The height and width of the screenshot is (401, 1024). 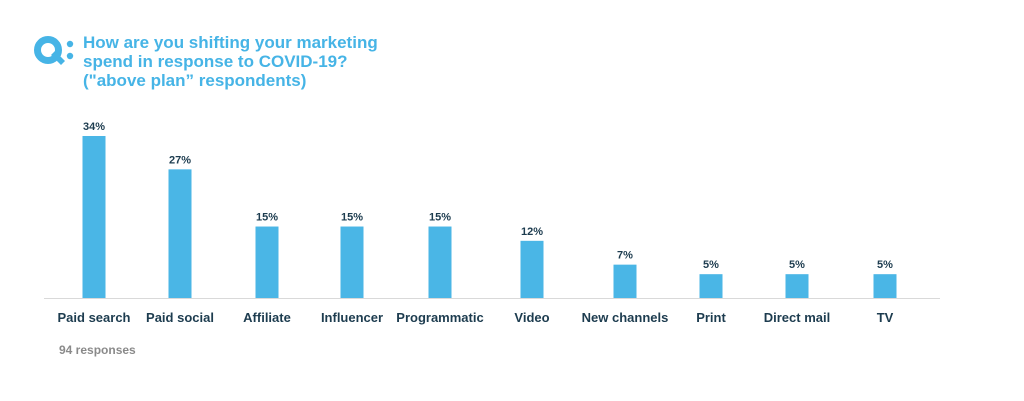 What do you see at coordinates (352, 317) in the screenshot?
I see `category-label: Influencer` at bounding box center [352, 317].